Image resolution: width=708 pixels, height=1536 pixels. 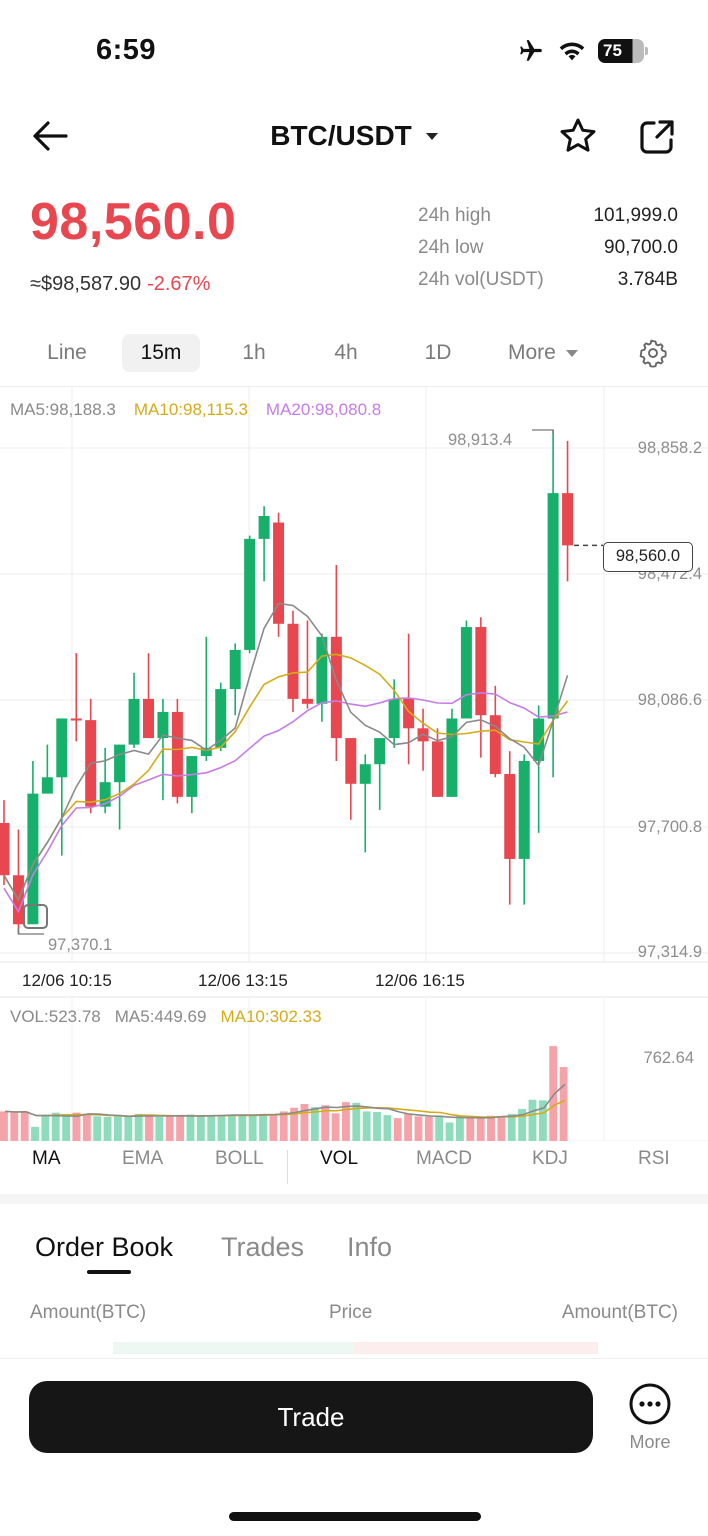 I want to click on tab-1h: 1h, so click(x=254, y=352).